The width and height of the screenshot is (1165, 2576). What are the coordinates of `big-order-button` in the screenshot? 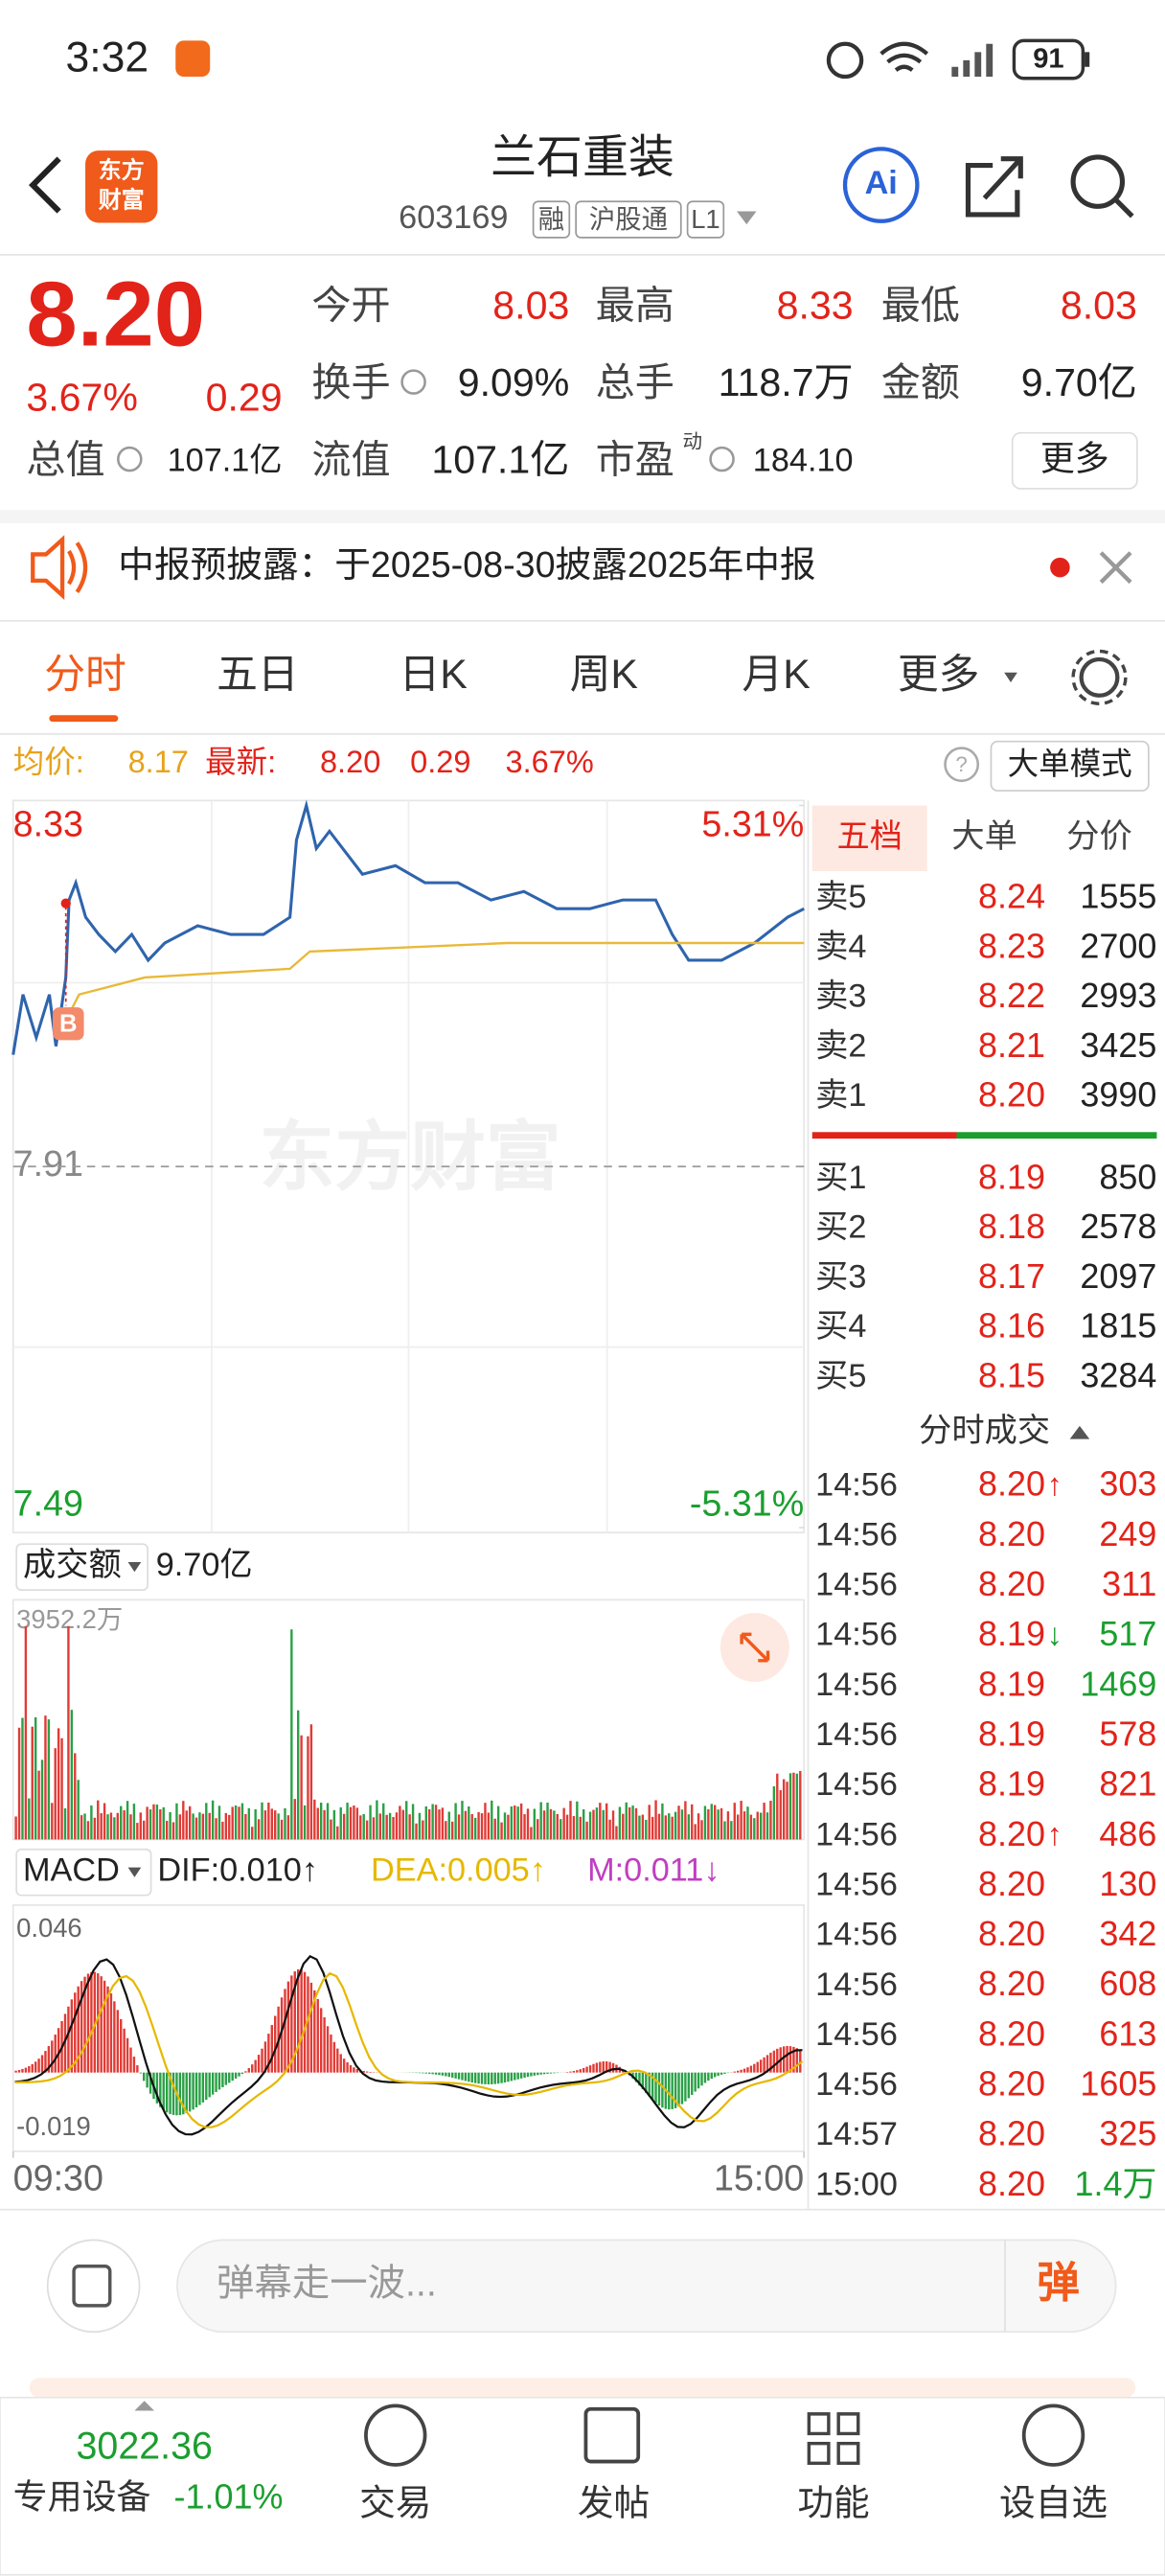 It's located at (1070, 766).